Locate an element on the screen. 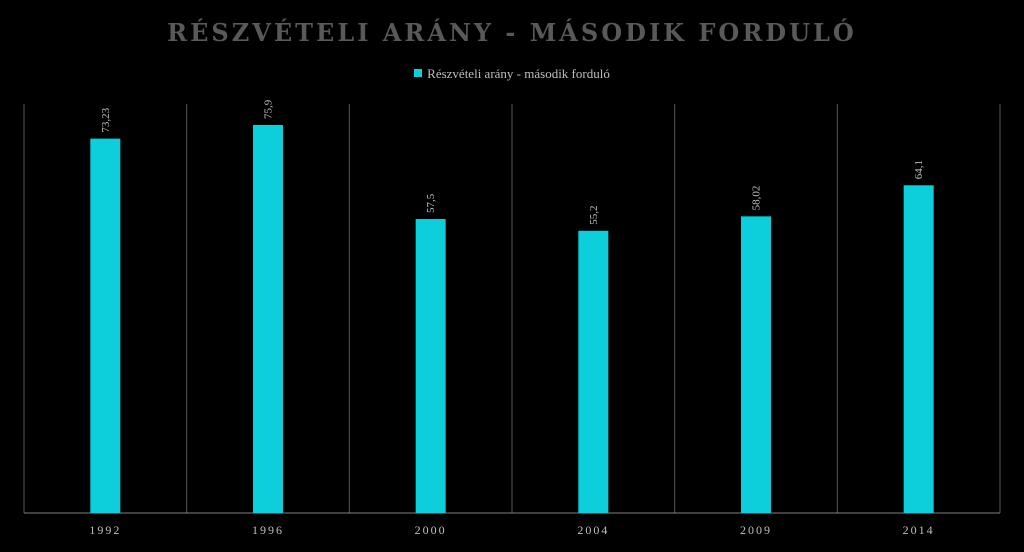 The height and width of the screenshot is (552, 1024). chart-title: RÉSZVÉTELI ARÁNY - MÁSODIK FORDULÓ is located at coordinates (512, 32).